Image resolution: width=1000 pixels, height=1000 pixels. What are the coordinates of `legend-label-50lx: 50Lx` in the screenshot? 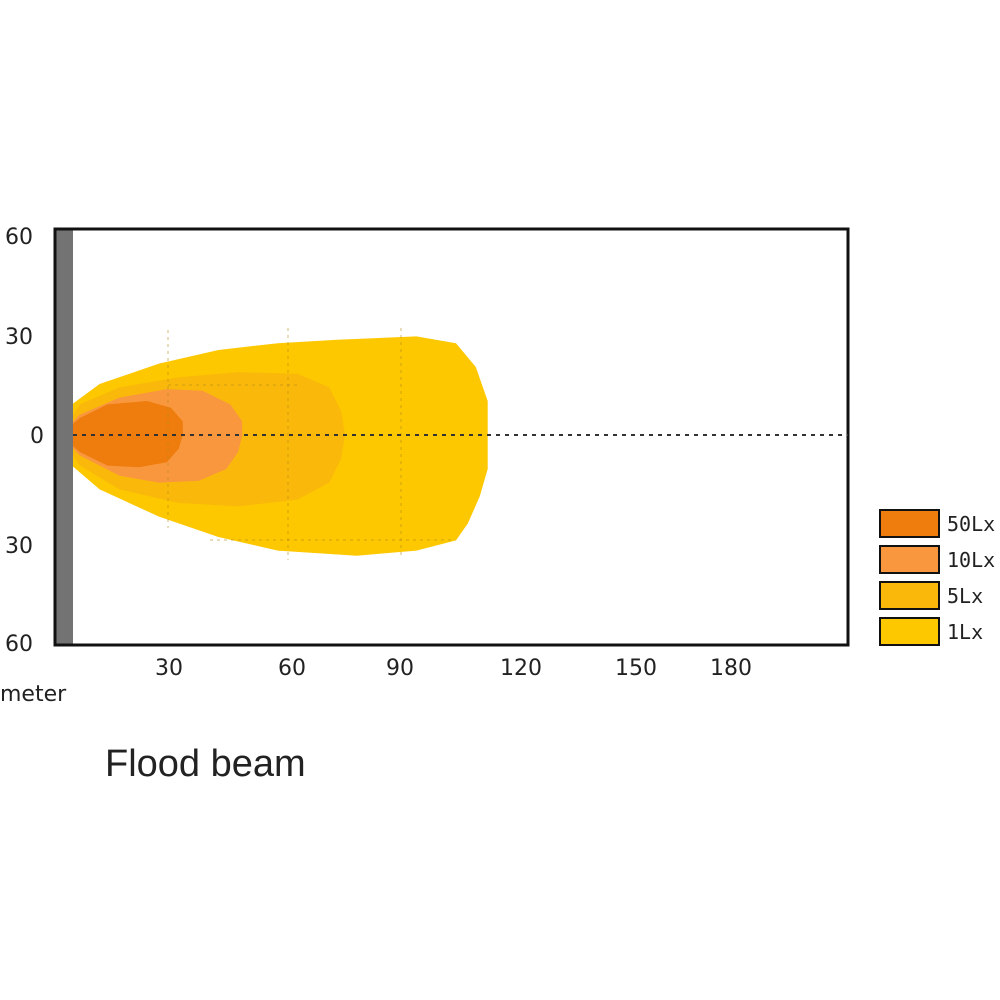 It's located at (971, 524).